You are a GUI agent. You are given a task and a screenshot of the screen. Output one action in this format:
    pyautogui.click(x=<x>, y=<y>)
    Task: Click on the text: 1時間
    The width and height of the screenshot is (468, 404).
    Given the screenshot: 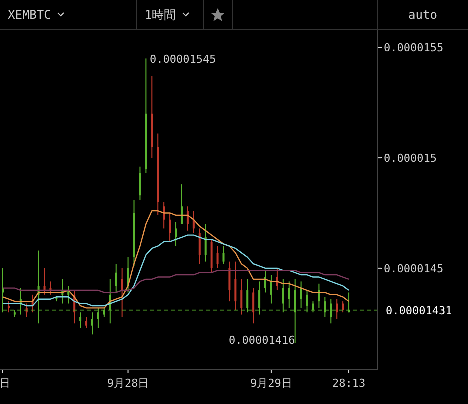 What is the action you would take?
    pyautogui.click(x=160, y=15)
    